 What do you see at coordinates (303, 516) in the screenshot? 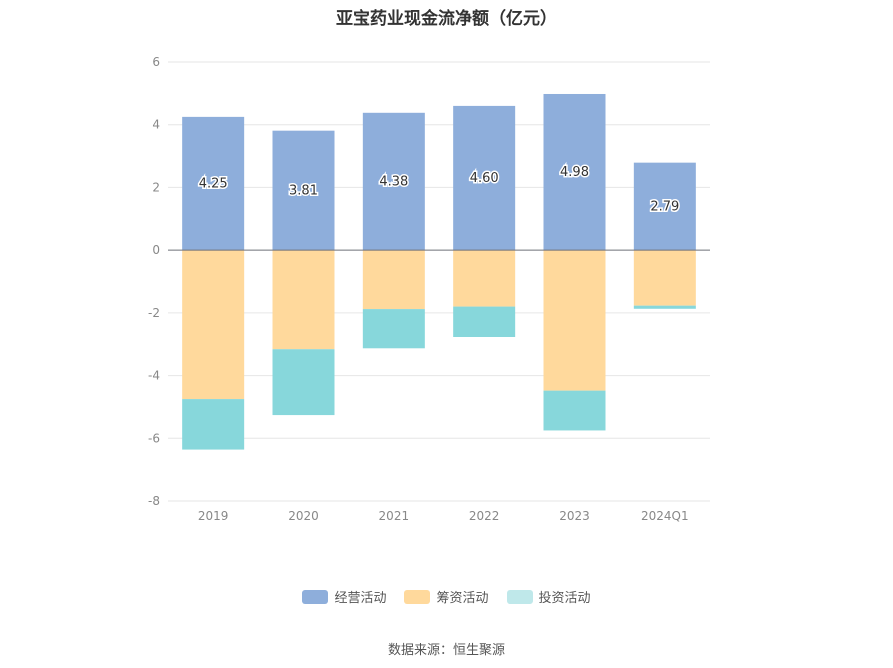
I see `x-tick-label: 2020` at bounding box center [303, 516].